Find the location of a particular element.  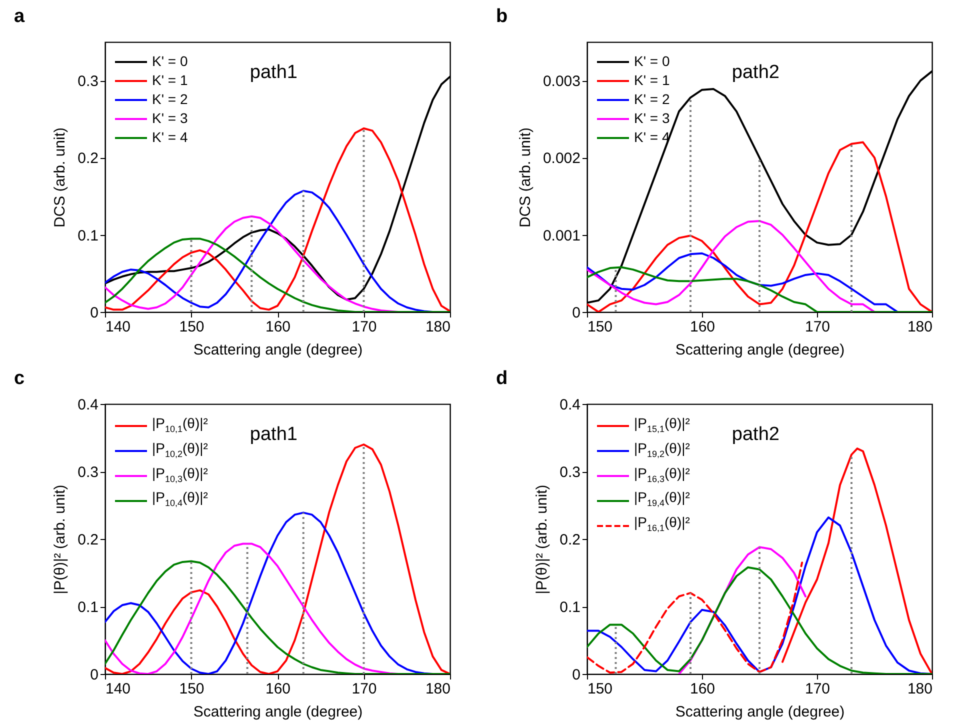

chart-title: b is located at coordinates (502, 17).